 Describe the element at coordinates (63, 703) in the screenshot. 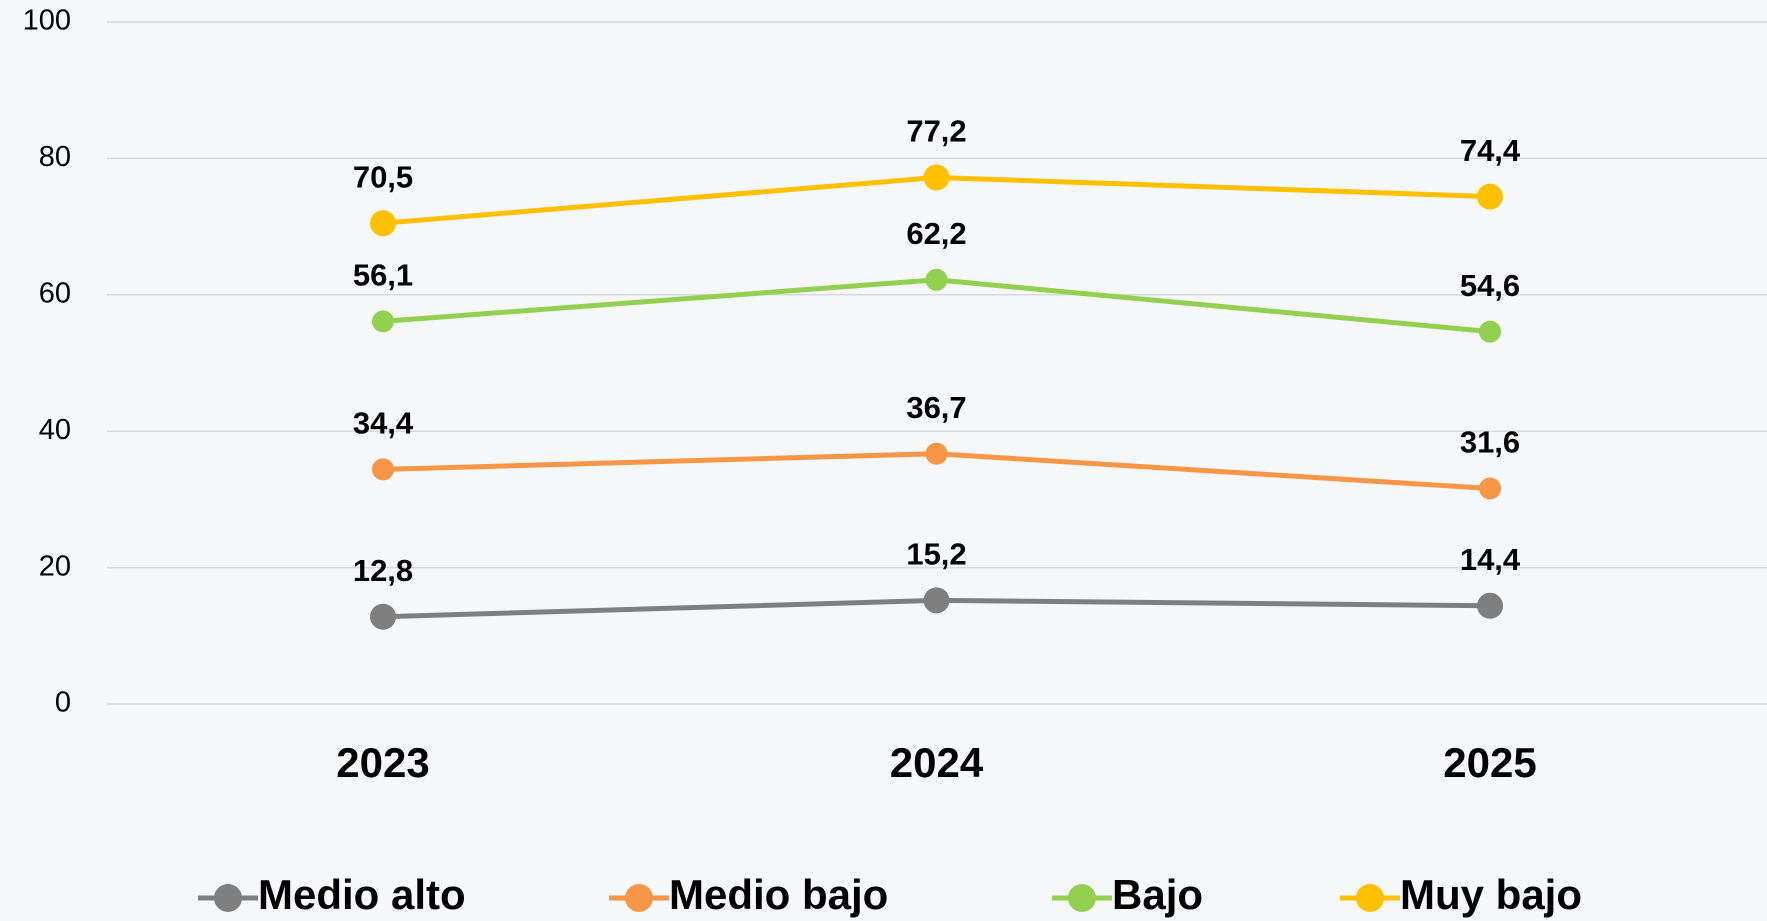

I see `y-tick-label: 0` at that location.